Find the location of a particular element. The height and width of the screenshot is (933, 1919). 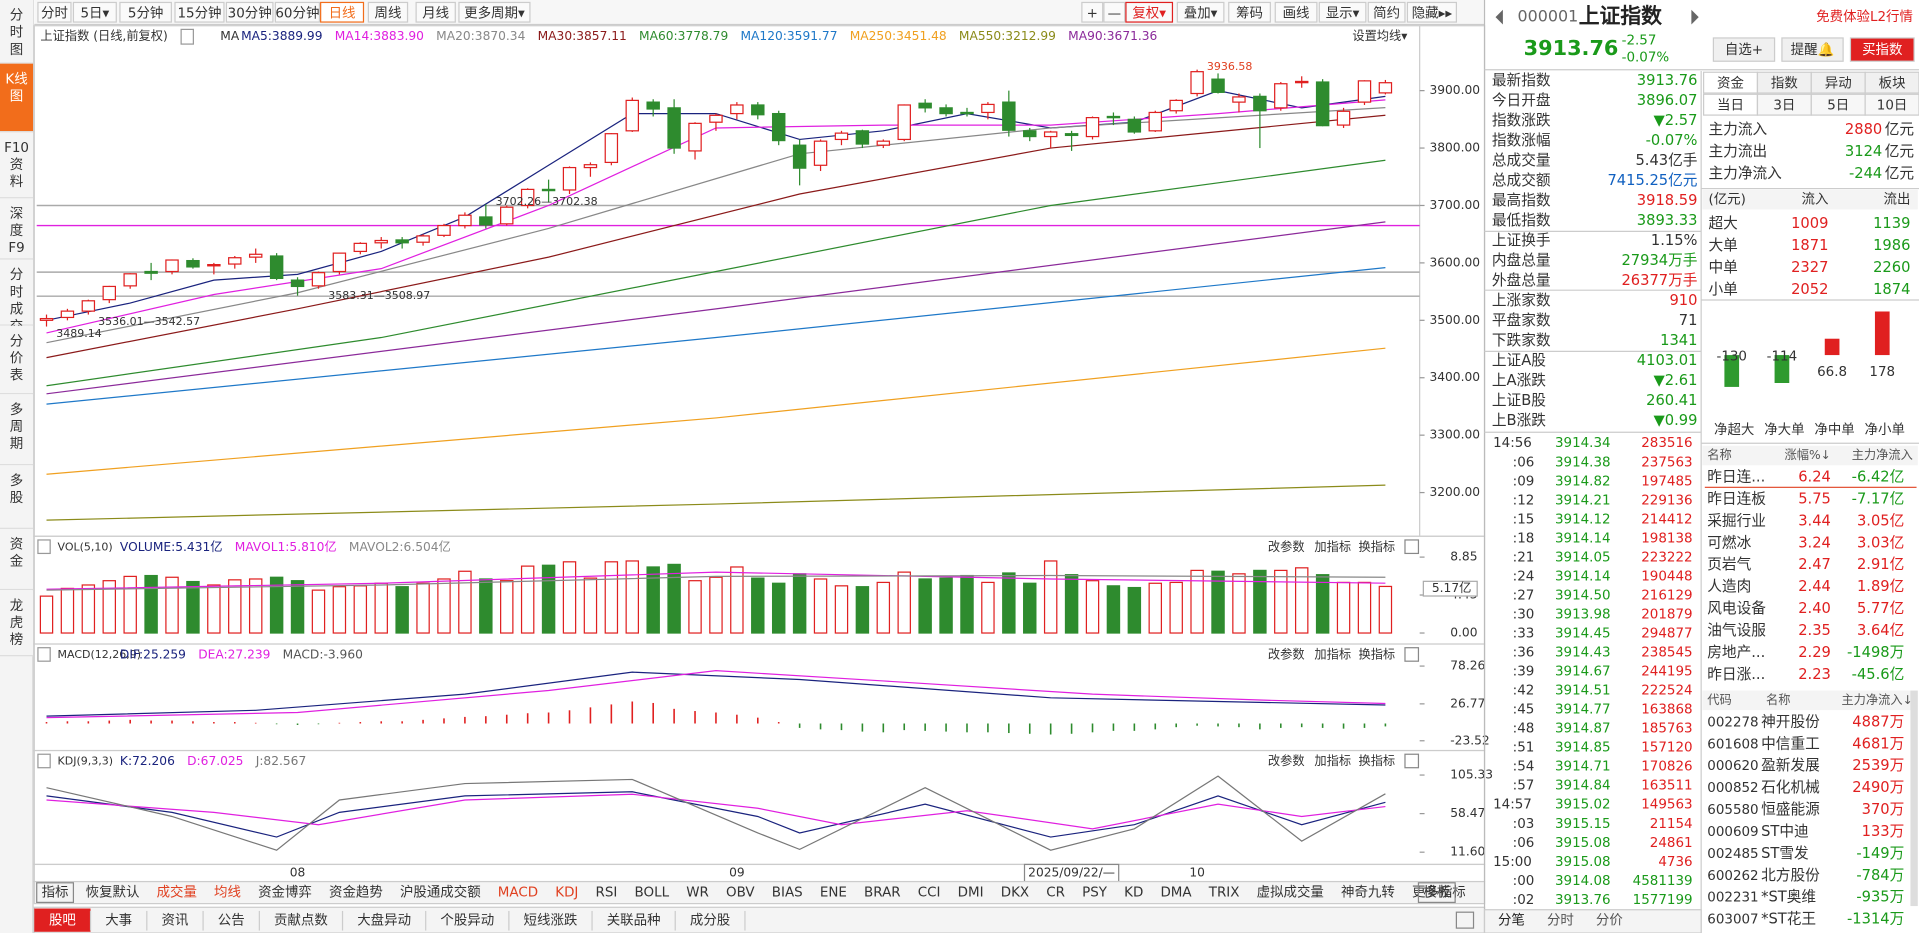

indicator-tab: TRIX is located at coordinates (1224, 893).